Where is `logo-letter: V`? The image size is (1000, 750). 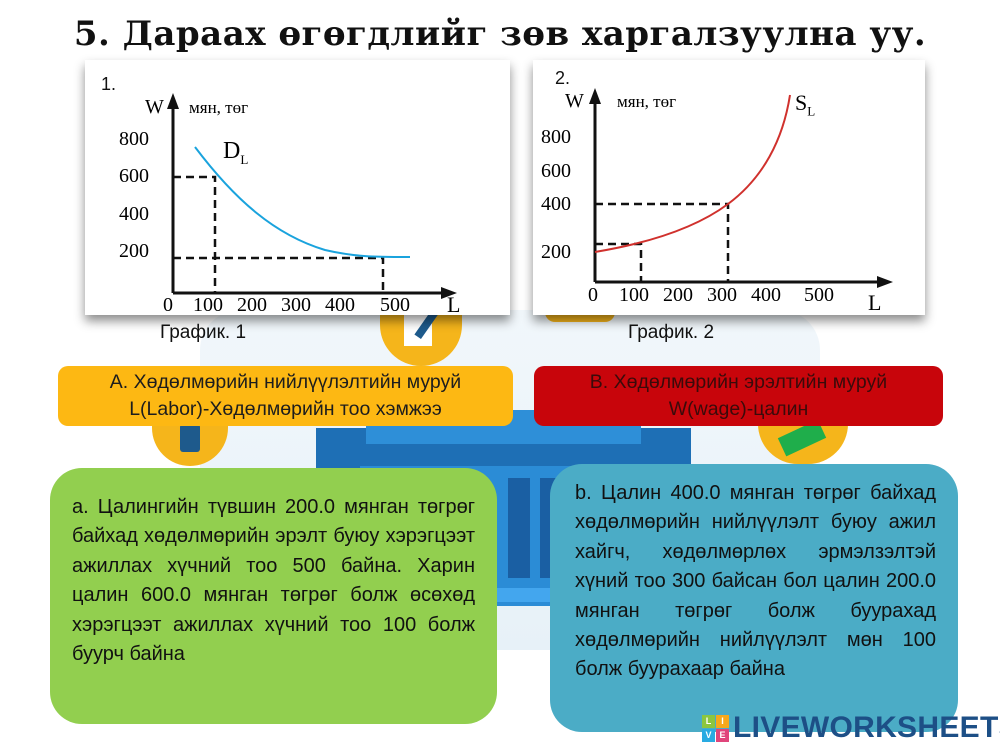 logo-letter: V is located at coordinates (708, 735).